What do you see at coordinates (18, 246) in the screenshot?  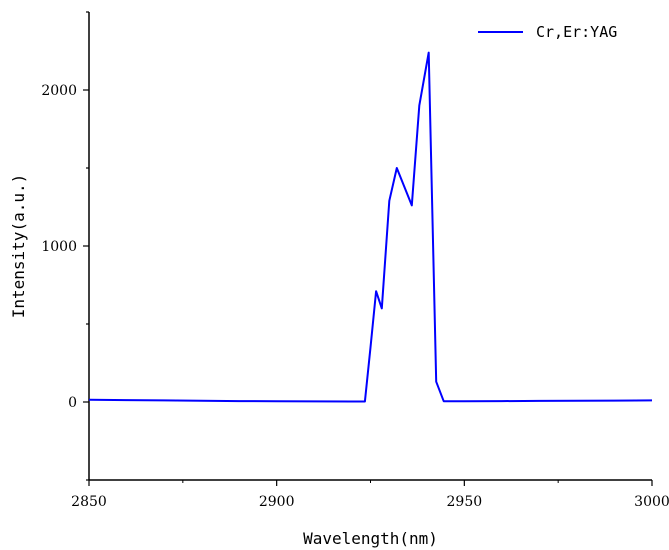 I see `y-axis-label: Intensity(a.u.)` at bounding box center [18, 246].